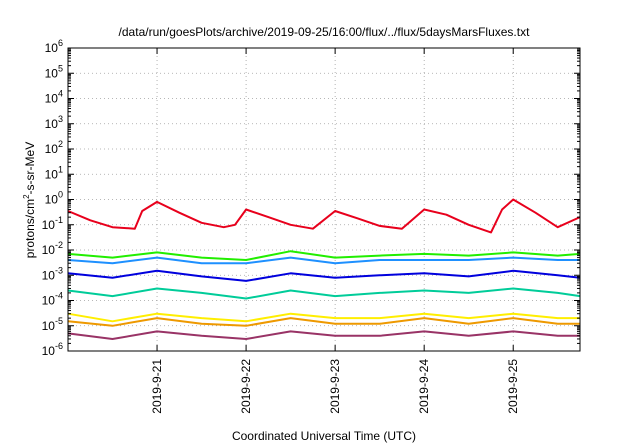  Describe the element at coordinates (52, 273) in the screenshot. I see `y-tick-label: 10⁻³` at that location.